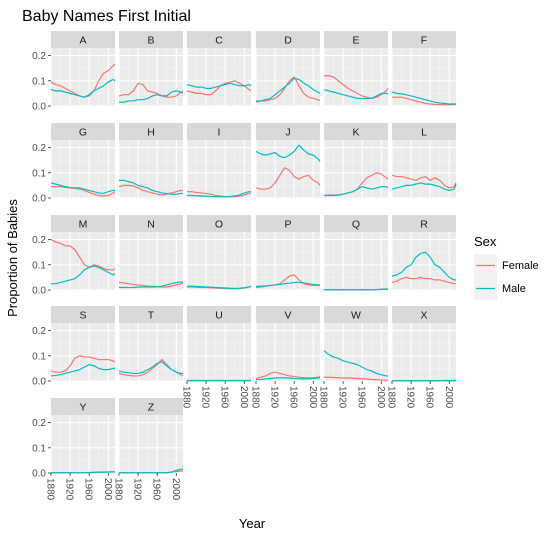 This screenshot has height=537, width=556. Describe the element at coordinates (520, 266) in the screenshot. I see `legend-label: Female` at that location.